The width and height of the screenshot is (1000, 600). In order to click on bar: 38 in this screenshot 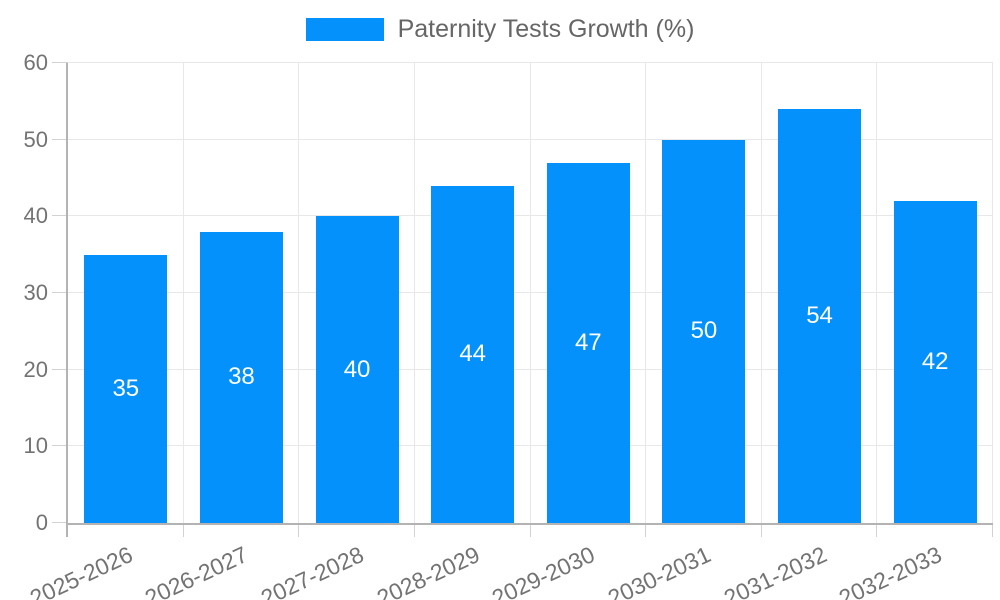, I will do `click(241, 377)`.